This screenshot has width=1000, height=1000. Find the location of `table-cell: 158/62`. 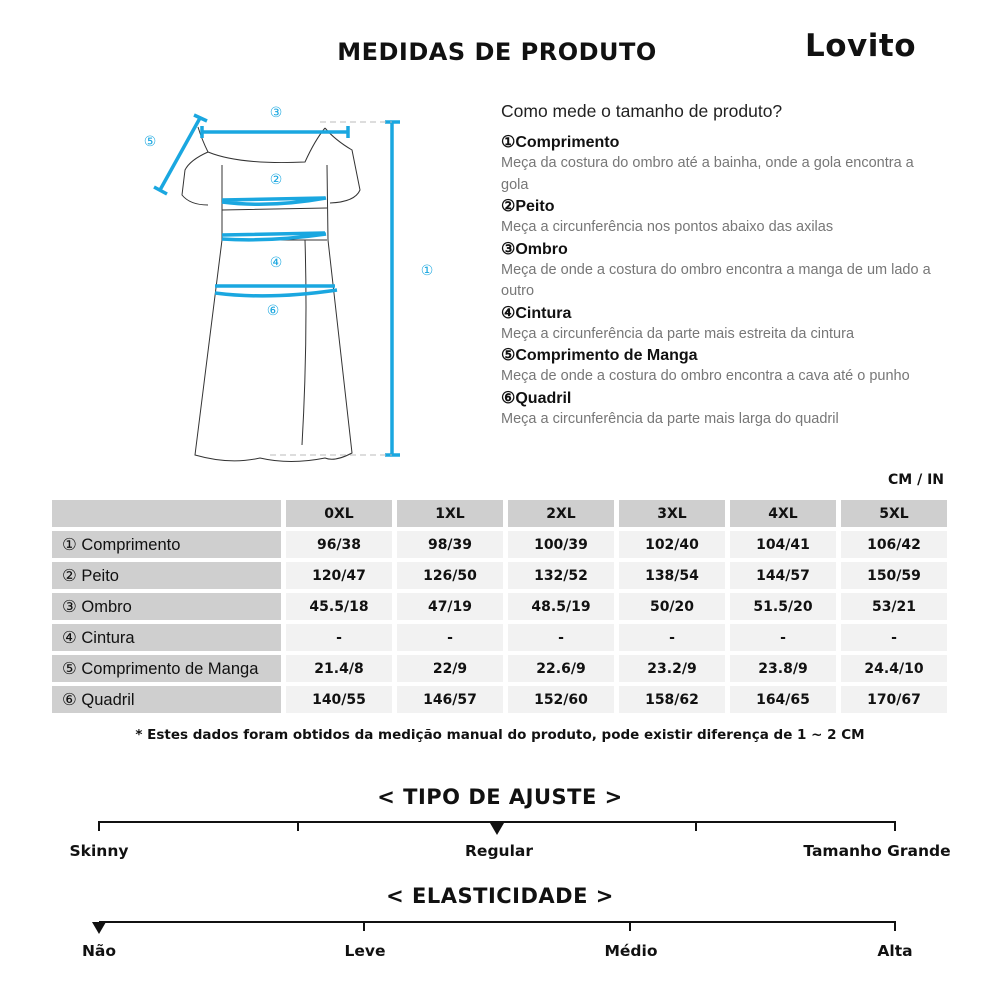

table-cell: 158/62 is located at coordinates (672, 699).